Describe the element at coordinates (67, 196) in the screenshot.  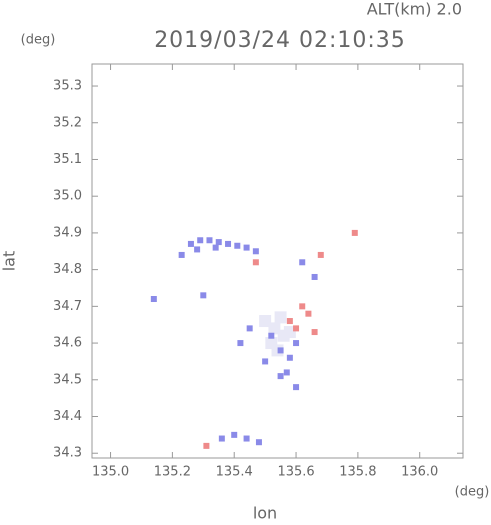
I see `y-tick-label: 35.0` at that location.